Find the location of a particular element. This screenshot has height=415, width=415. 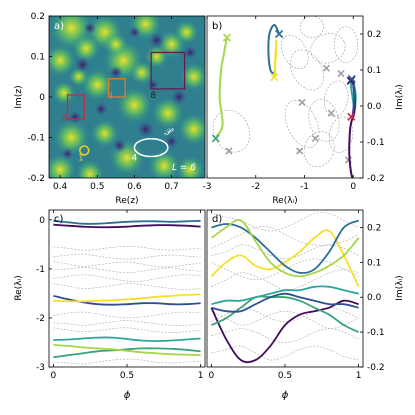

panel-d-label: d) is located at coordinates (217, 219).